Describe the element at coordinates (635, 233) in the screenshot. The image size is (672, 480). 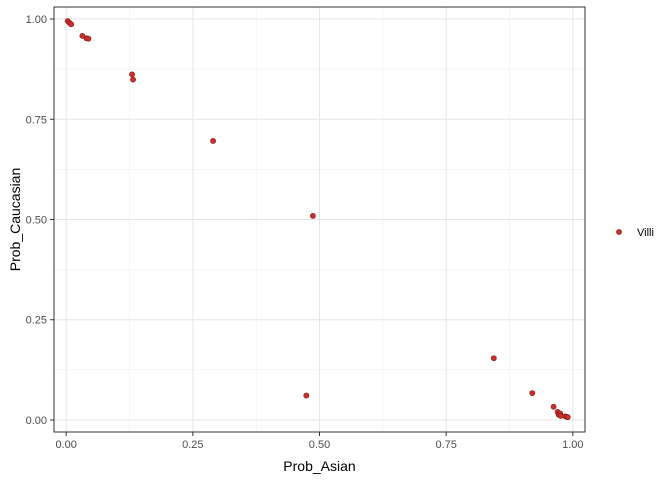
I see `legend: Villi` at that location.